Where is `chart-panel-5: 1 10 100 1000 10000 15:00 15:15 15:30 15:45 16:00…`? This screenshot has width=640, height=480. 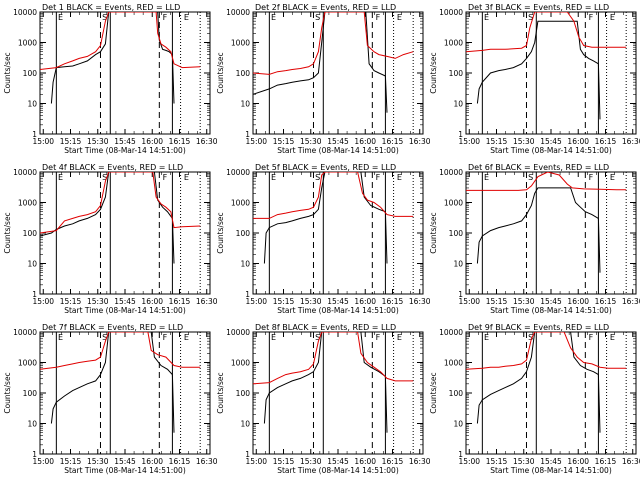
chart-panel-5: 1 10 100 1000 10000 15:00 15:15 15:30 15:45 16:00… is located at coordinates (323, 239).